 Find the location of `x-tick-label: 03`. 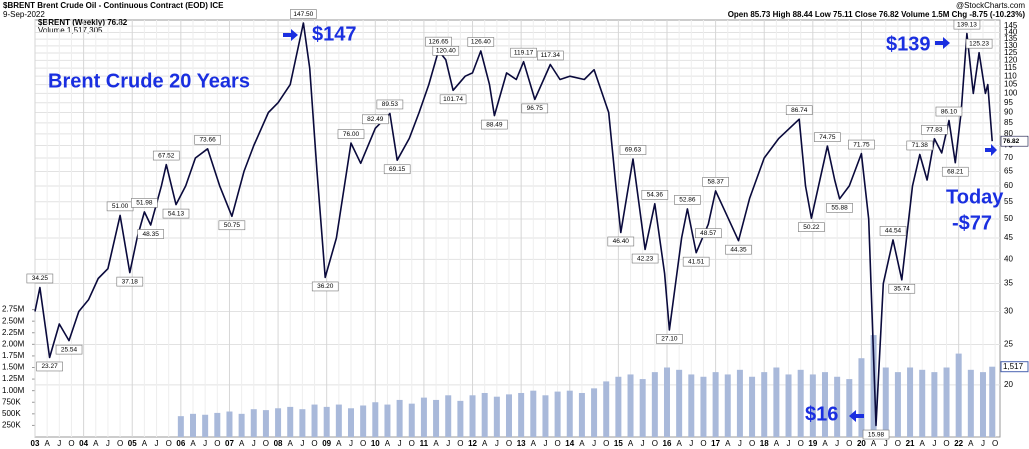

x-tick-label: 03 is located at coordinates (35, 443).